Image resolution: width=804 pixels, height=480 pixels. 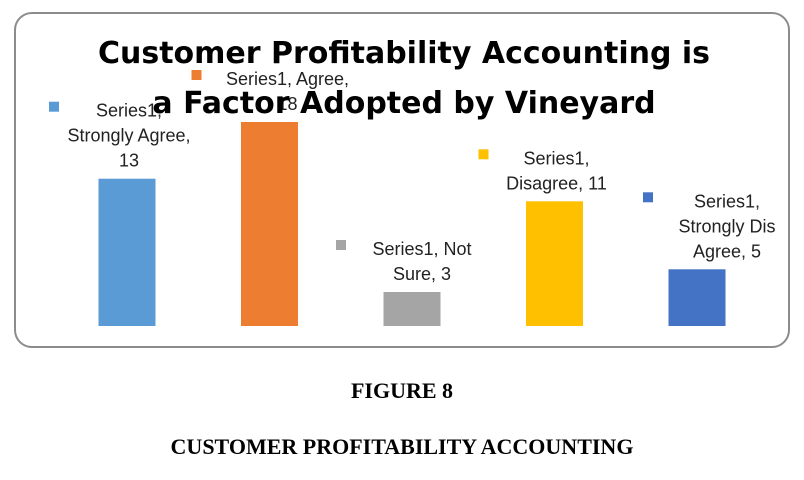 I want to click on chart-title-line-1: Customer Profitability Accounting is, so click(x=404, y=53).